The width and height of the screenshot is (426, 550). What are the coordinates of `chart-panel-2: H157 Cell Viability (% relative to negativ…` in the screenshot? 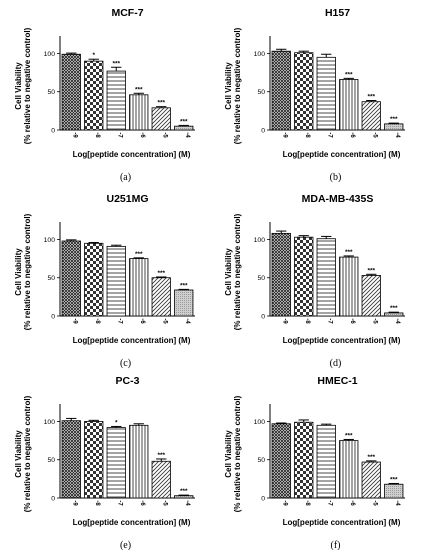 It's located at (314, 95).